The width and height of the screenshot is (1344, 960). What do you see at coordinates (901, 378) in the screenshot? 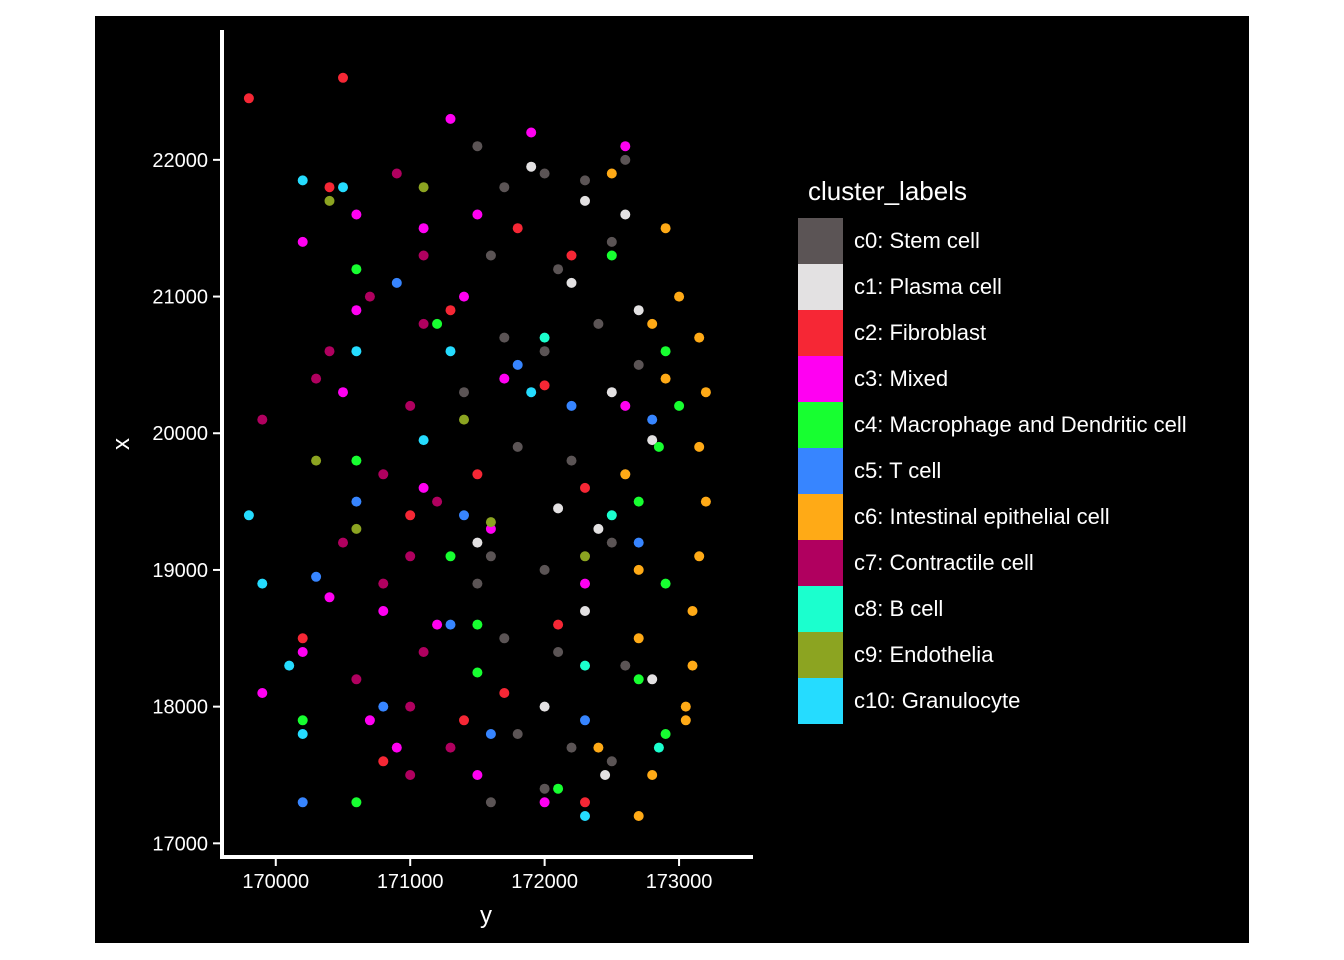
I see `legend-label: c3: Mixed` at bounding box center [901, 378].